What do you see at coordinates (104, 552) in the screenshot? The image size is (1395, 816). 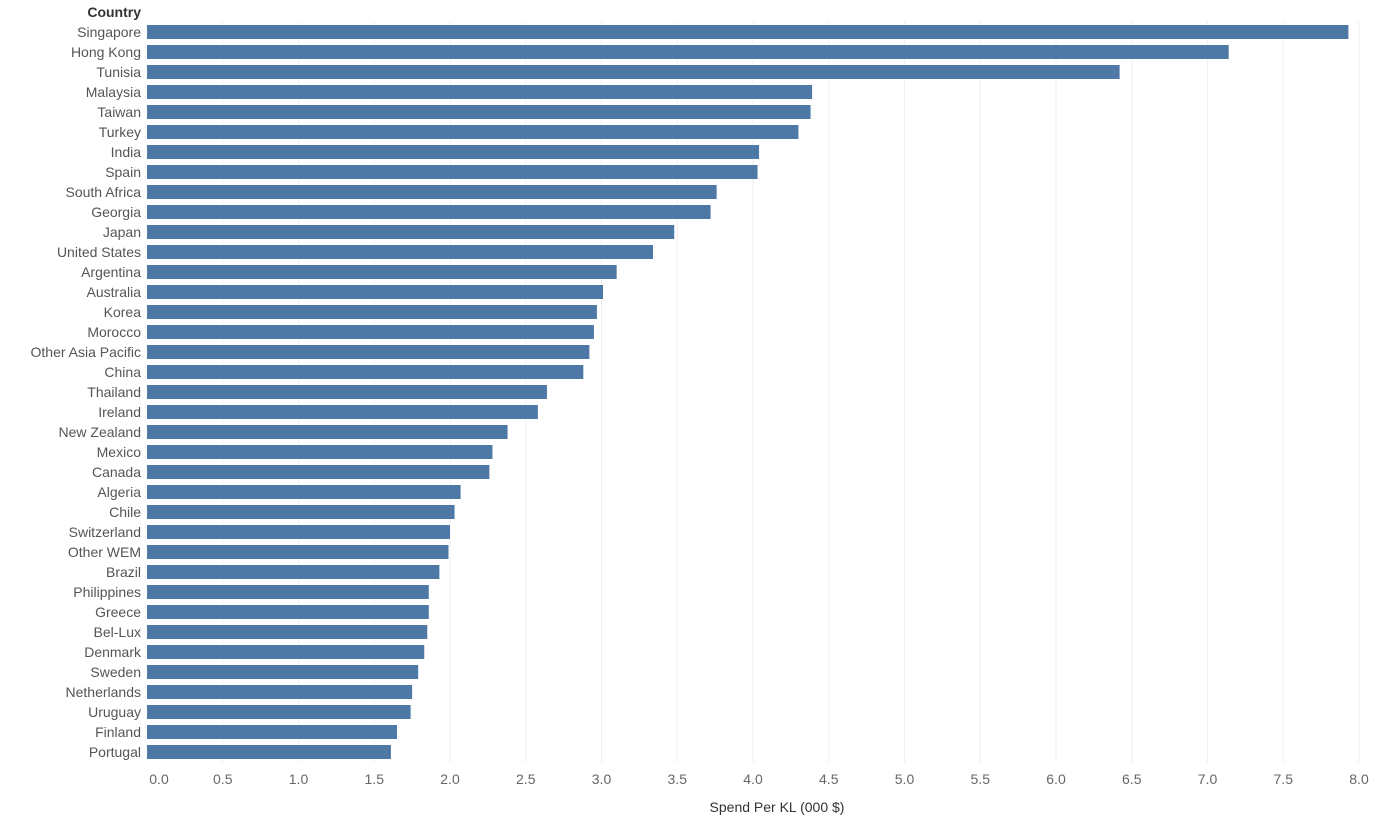 I see `category-label: Other WEM` at bounding box center [104, 552].